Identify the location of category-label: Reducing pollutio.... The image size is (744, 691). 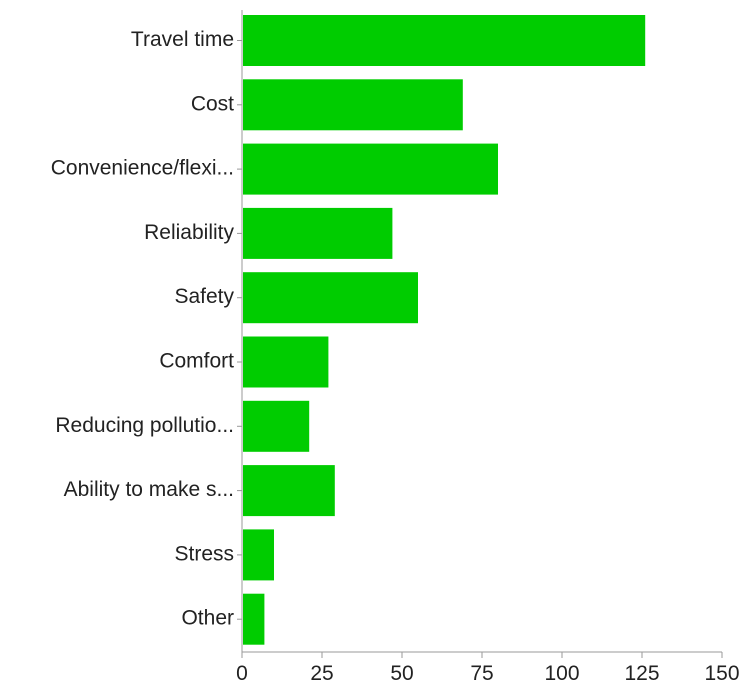
(144, 425).